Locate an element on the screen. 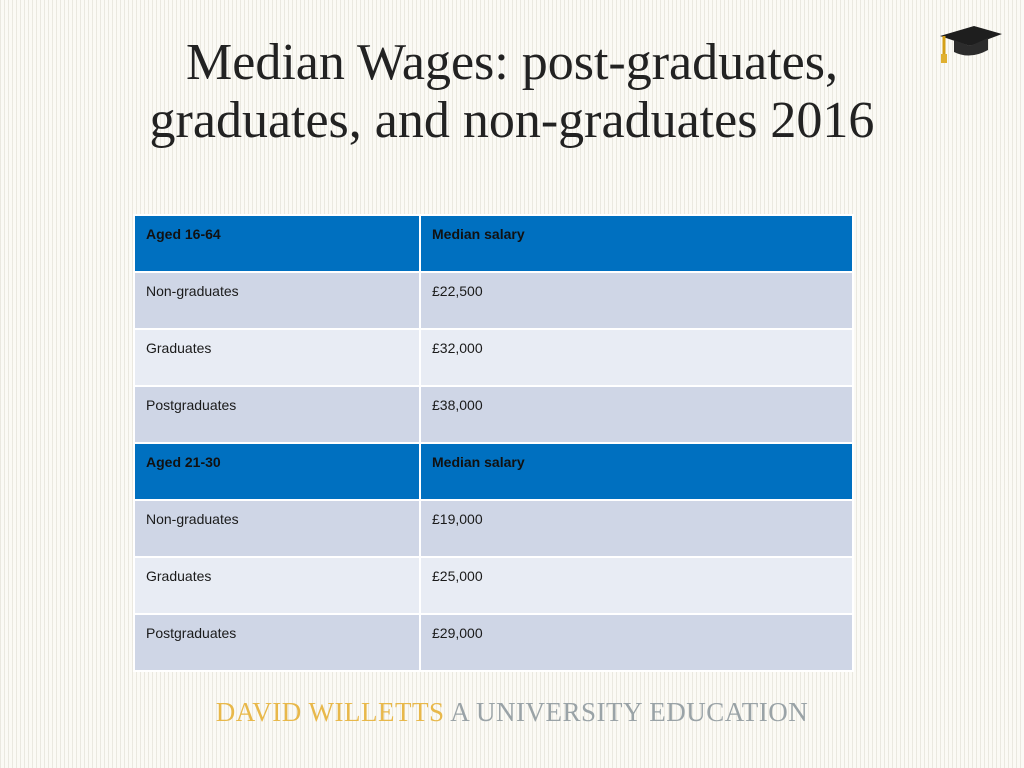 This screenshot has width=1024, height=768. footer-branding: DAVID WILLETTS A UNIVERSITY EDUCATION is located at coordinates (512, 712).